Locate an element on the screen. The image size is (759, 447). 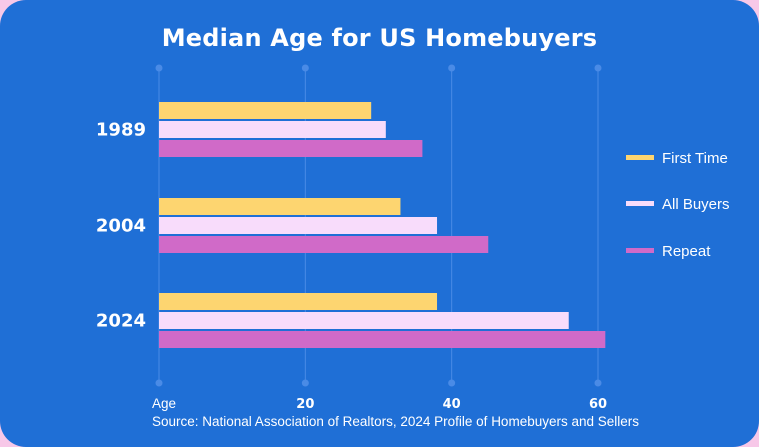
legend: First Time All Buyers Repeat is located at coordinates (678, 205).